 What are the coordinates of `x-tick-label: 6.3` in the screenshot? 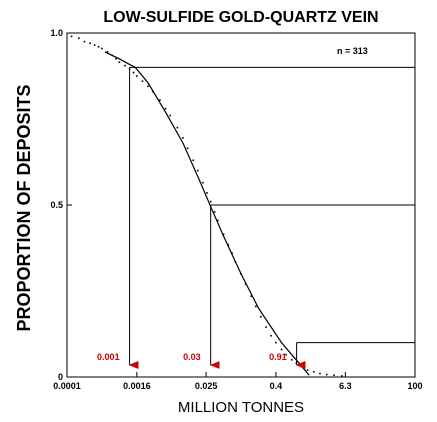 It's located at (345, 386).